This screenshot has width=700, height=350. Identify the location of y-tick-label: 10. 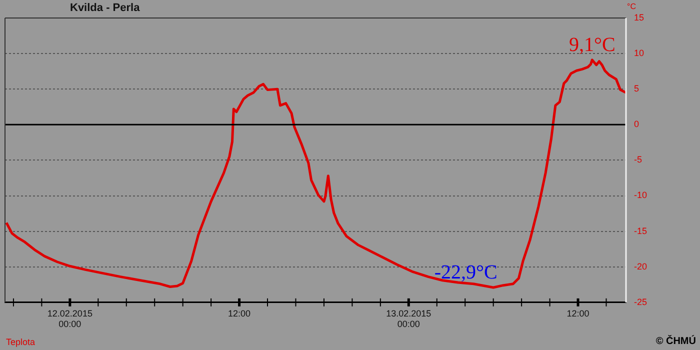
(639, 53).